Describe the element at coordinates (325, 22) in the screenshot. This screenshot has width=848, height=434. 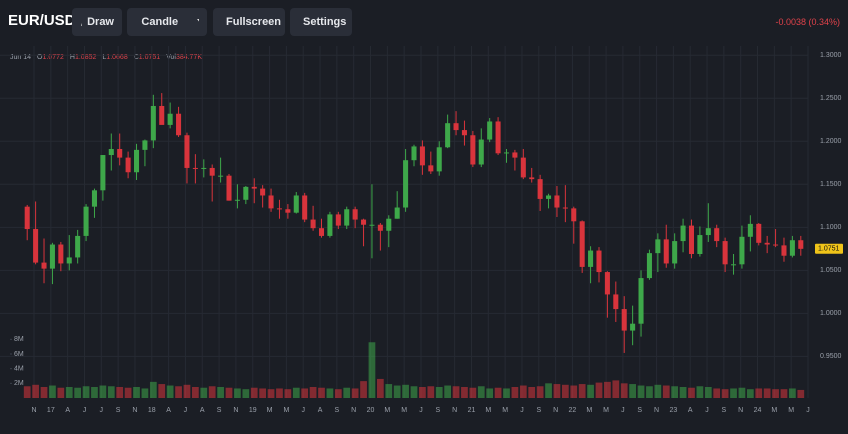
I see `button-label: Settings` at that location.